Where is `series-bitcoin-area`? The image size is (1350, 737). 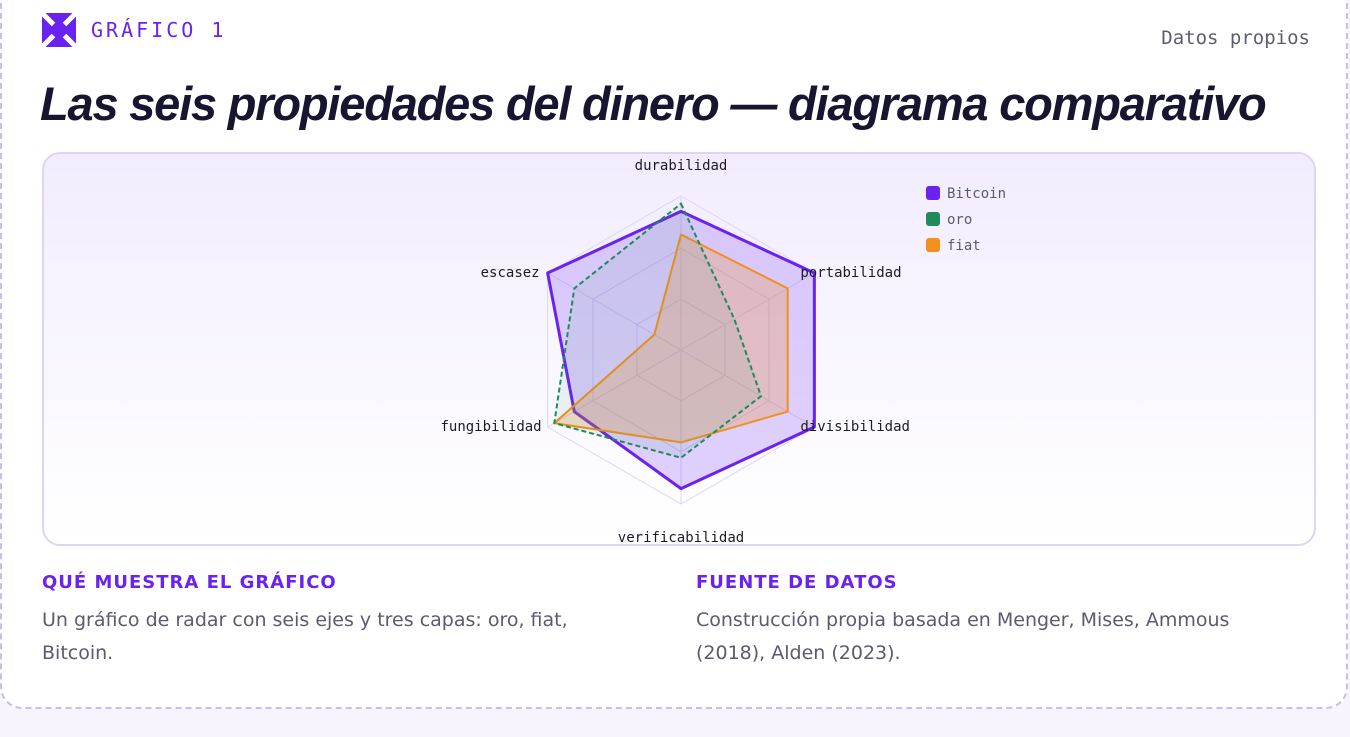
series-bitcoin-area is located at coordinates (681, 350).